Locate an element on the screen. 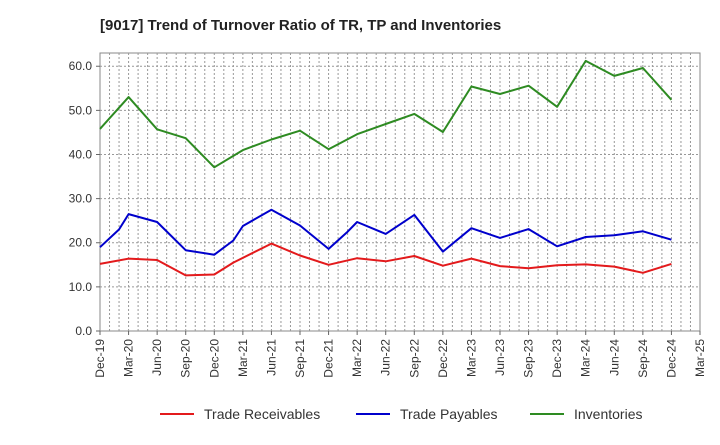 The image size is (720, 445). x-tick-label: Jun-24 is located at coordinates (614, 357).